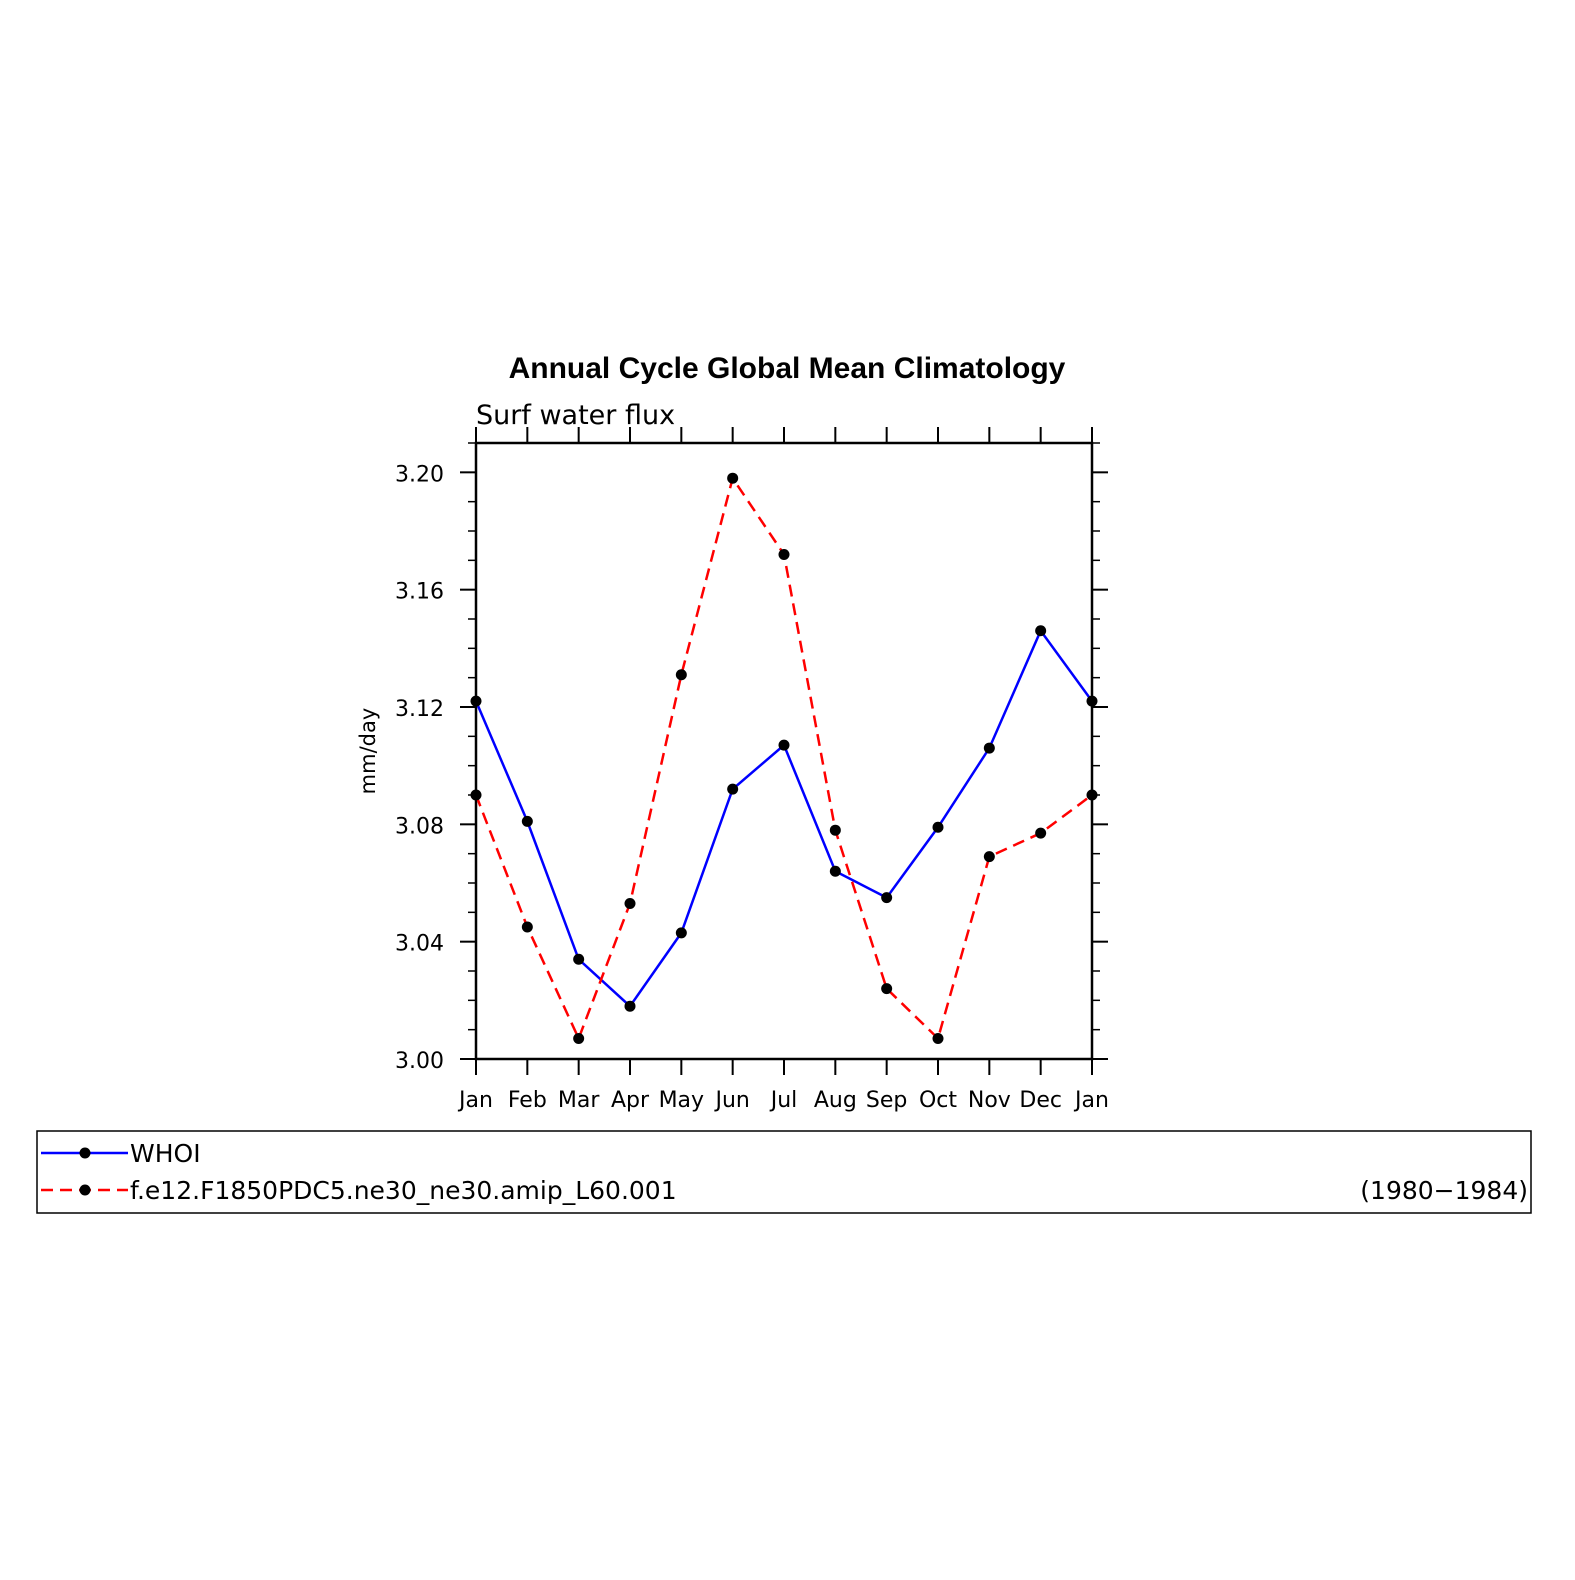  What do you see at coordinates (419, 1061) in the screenshot?
I see `y-tick-label: 3.00` at bounding box center [419, 1061].